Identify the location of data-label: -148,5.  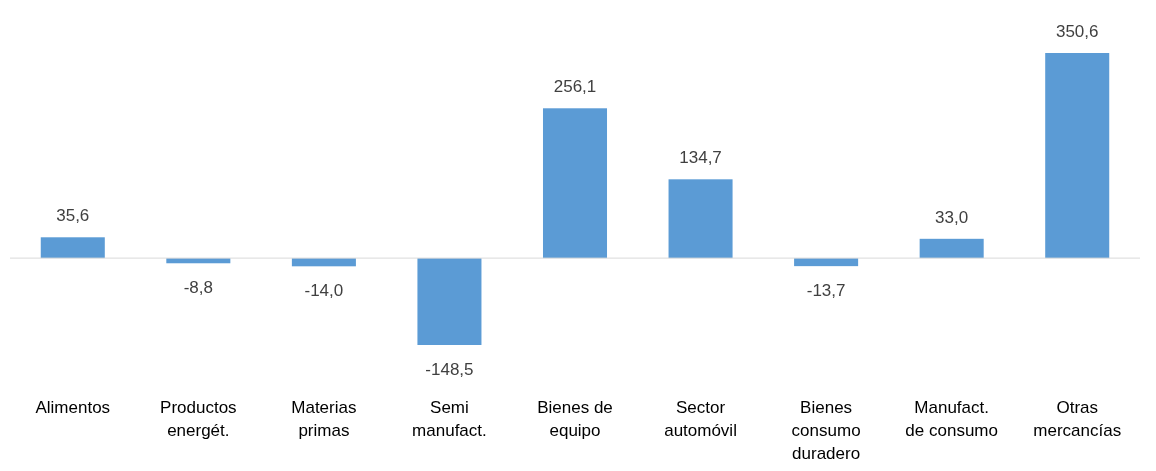
(449, 369).